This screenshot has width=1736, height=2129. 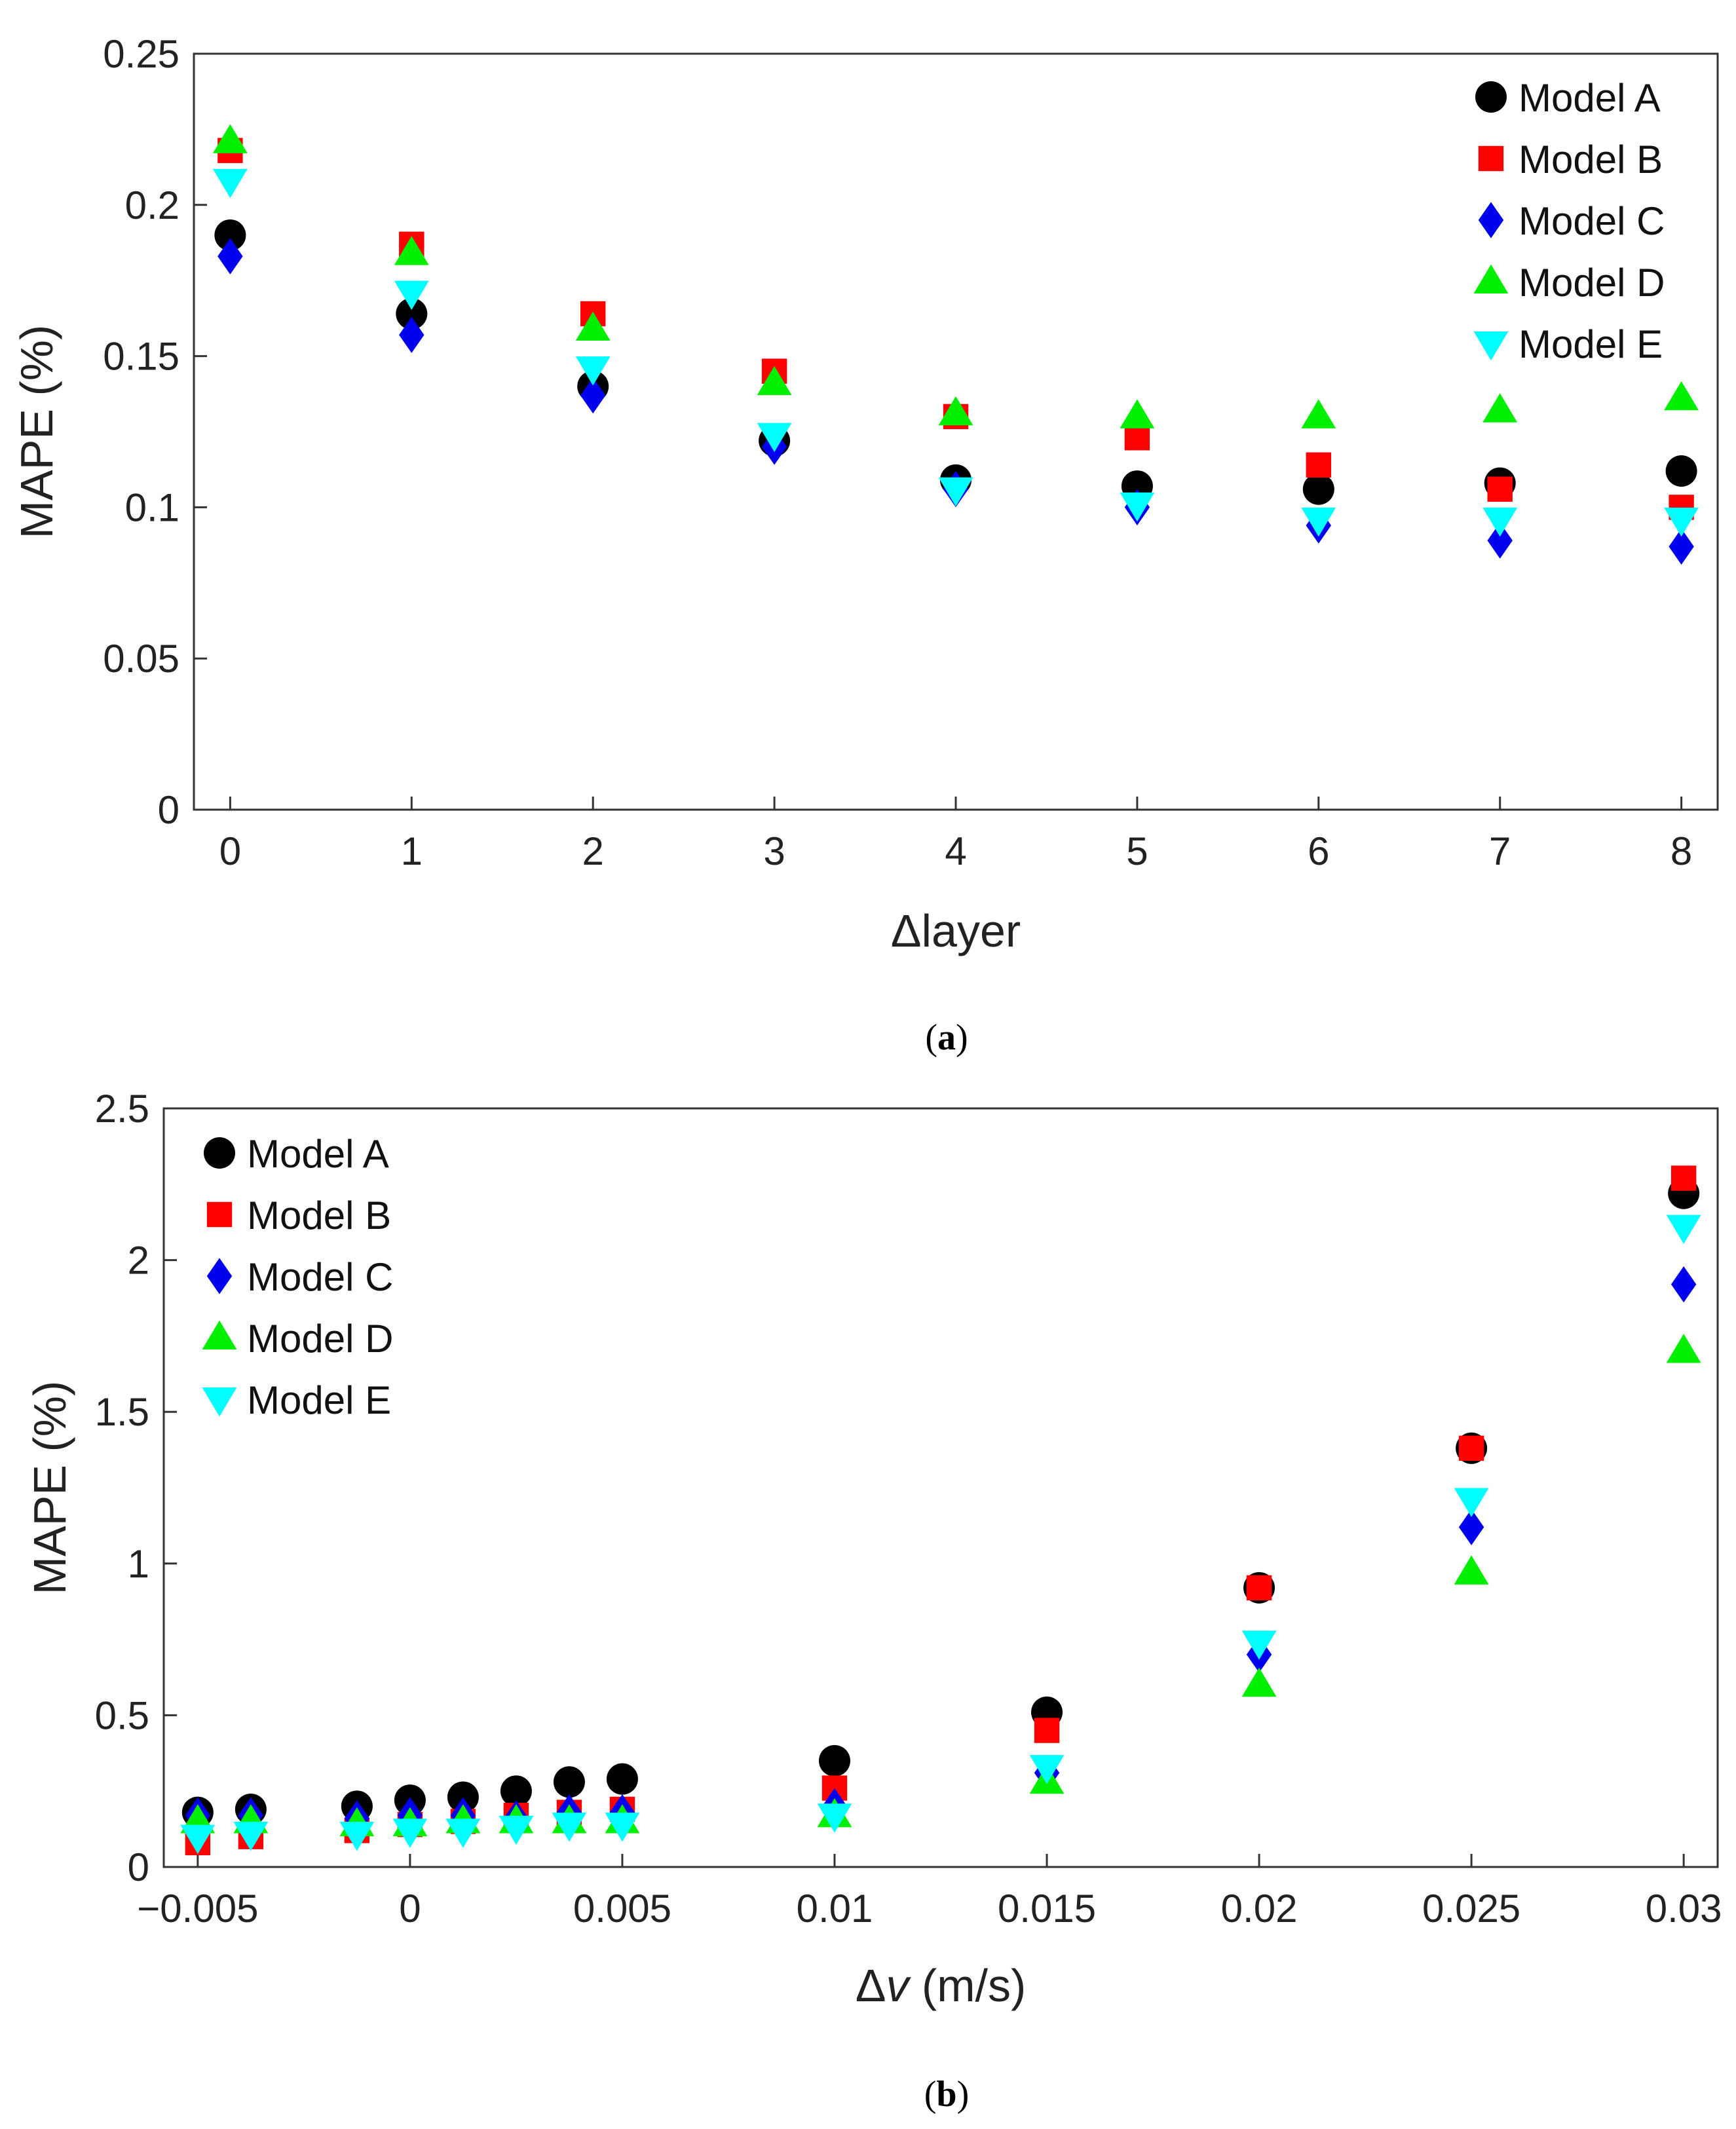 What do you see at coordinates (141, 54) in the screenshot?
I see `y-tick-label: 0.25` at bounding box center [141, 54].